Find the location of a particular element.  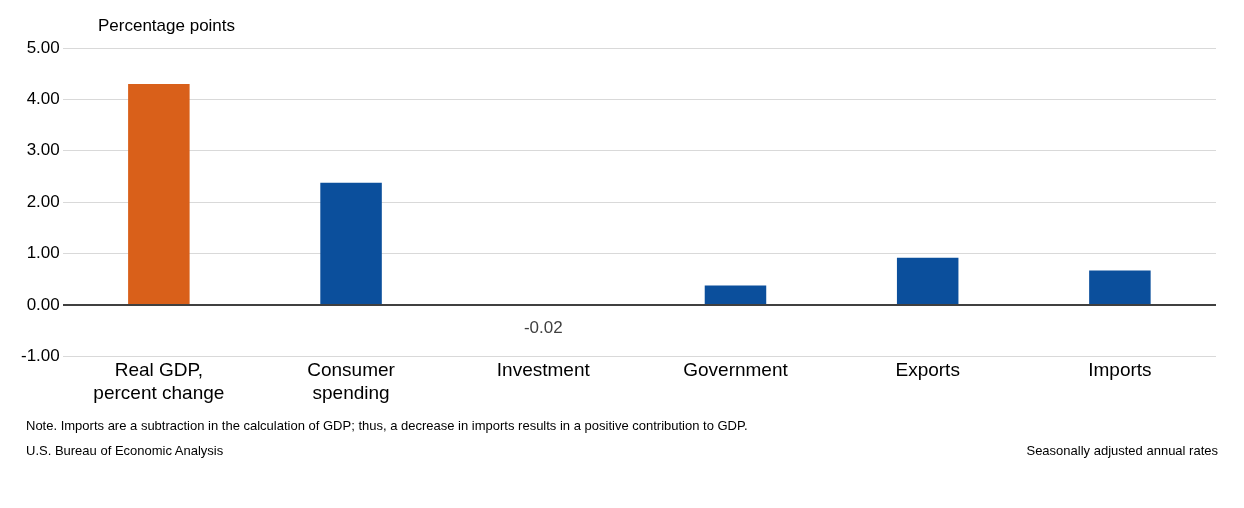

x-tick-label: Real GDP, percent change is located at coordinates (159, 381).